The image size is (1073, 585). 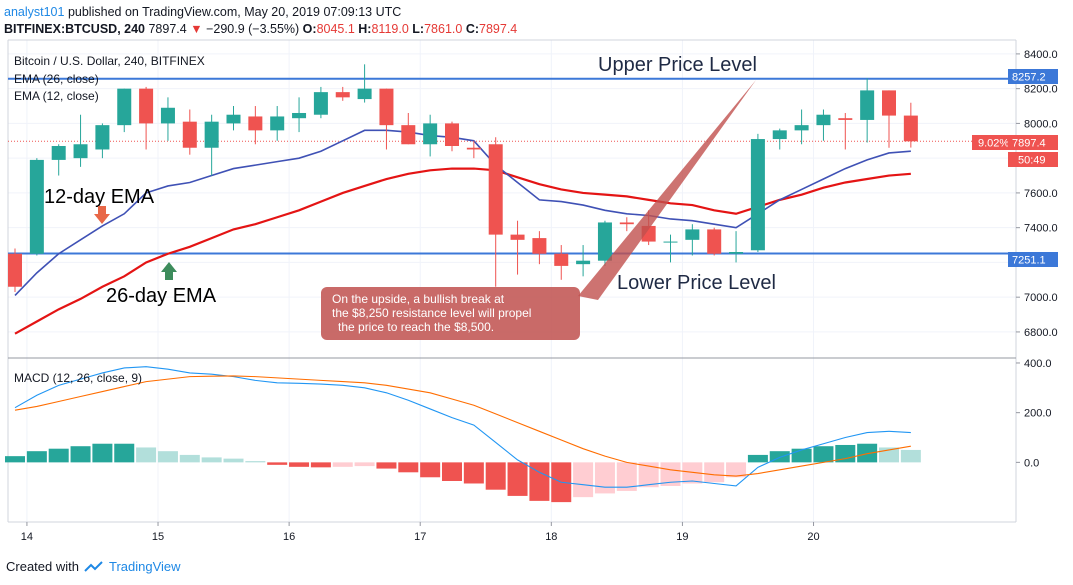 I want to click on upper-level-label: Upper Price Level, so click(x=677, y=65).